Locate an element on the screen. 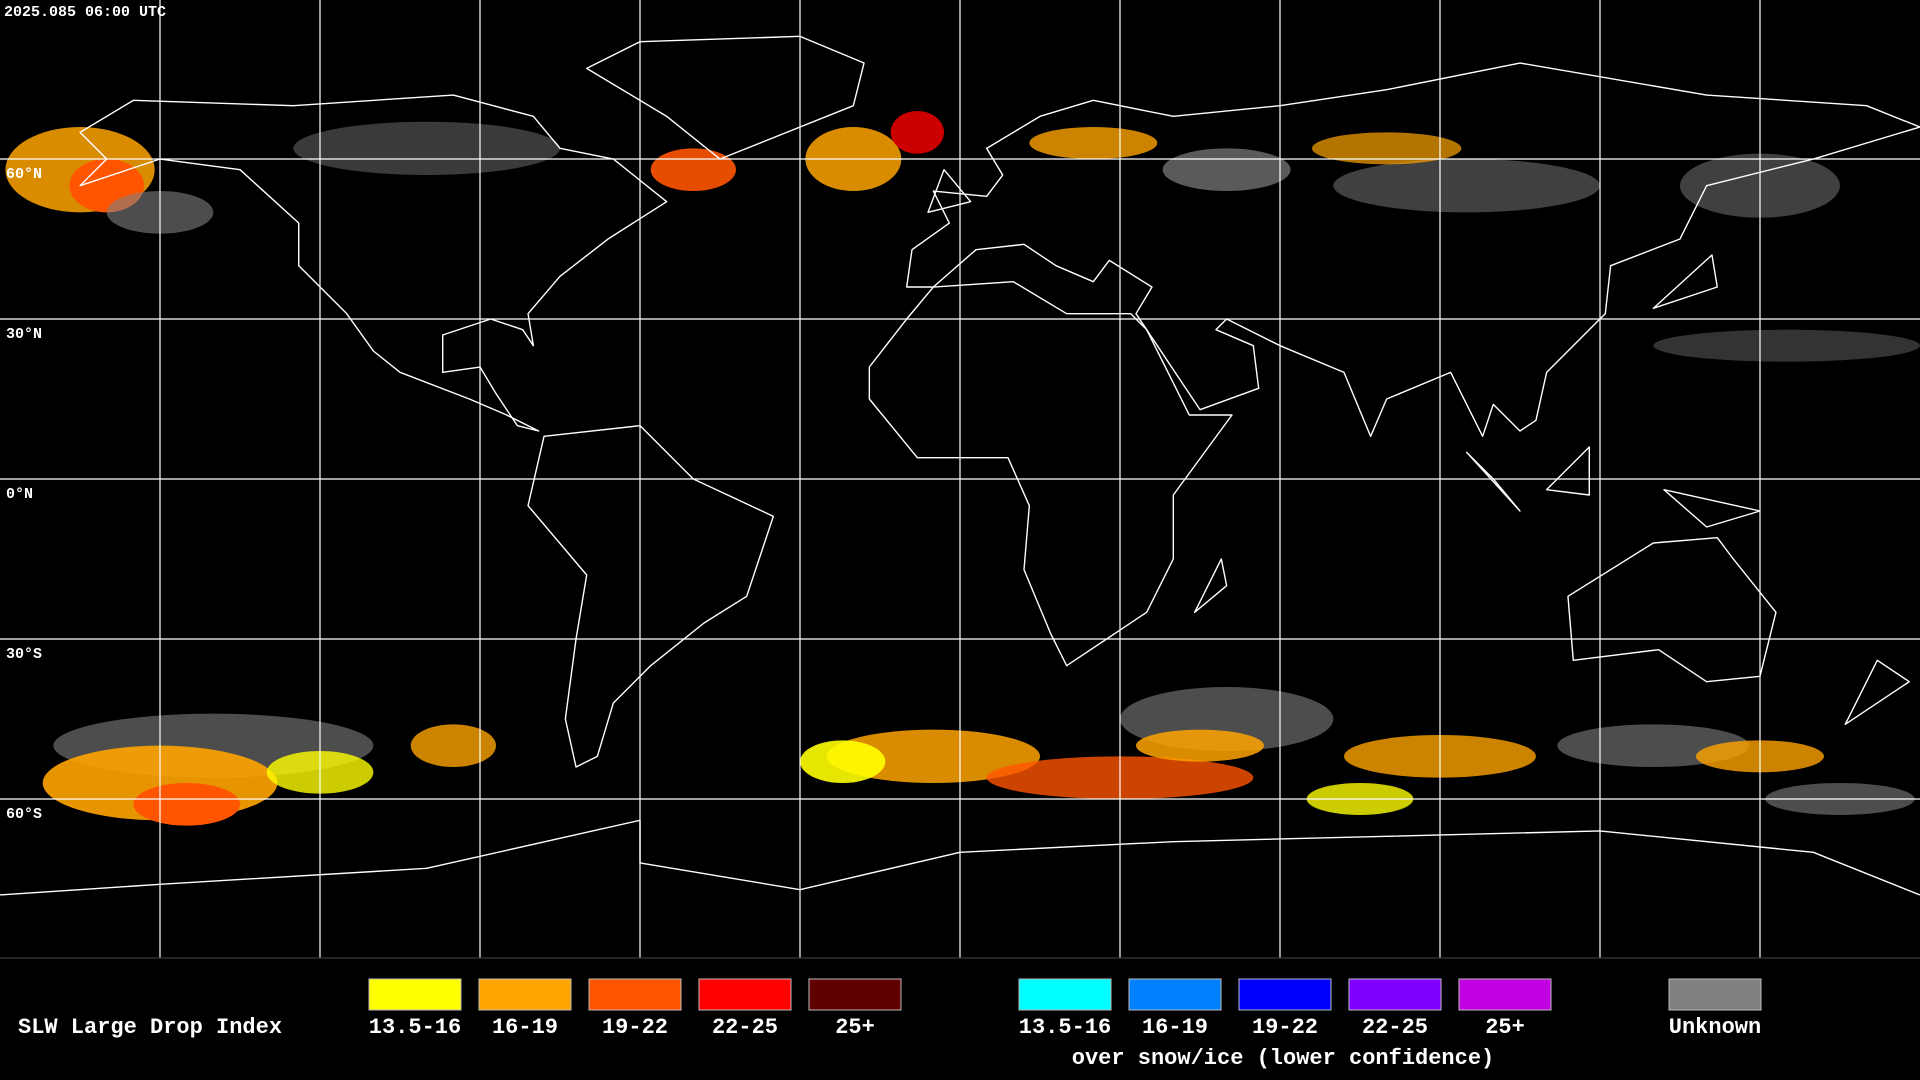 The width and height of the screenshot is (1920, 1080). timestamp: 2025.085 06:00 UTC is located at coordinates (85, 12).